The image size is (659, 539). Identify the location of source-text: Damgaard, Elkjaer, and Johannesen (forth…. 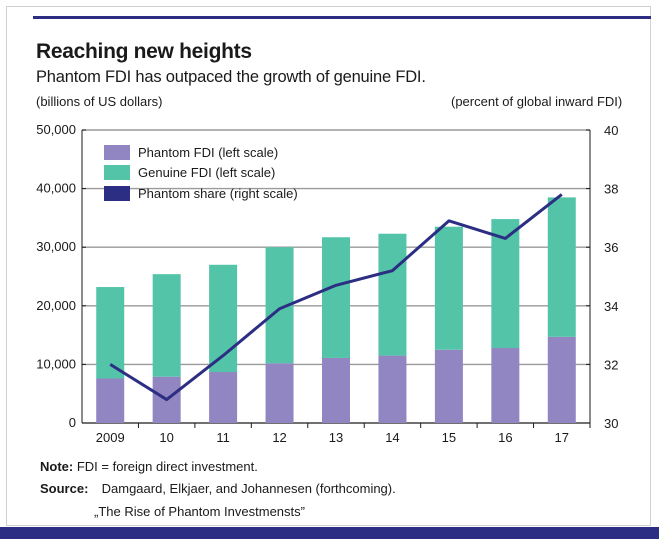
(248, 488).